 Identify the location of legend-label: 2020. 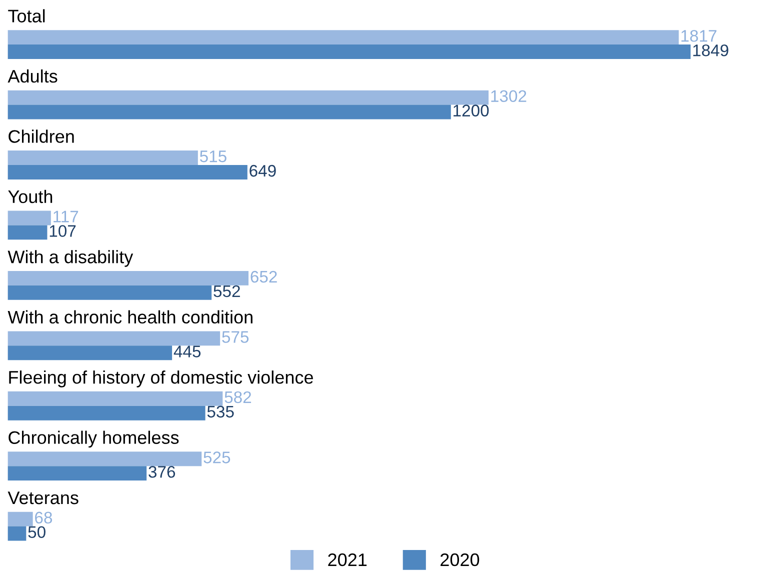
(460, 559).